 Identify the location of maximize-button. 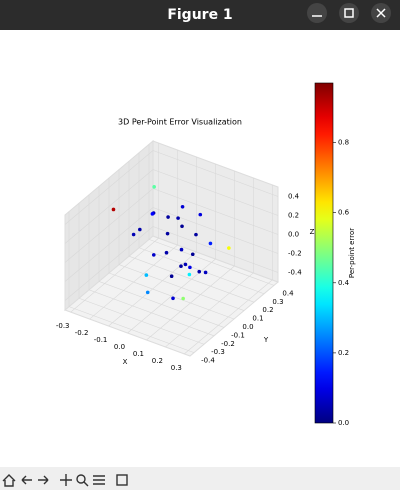
(349, 13).